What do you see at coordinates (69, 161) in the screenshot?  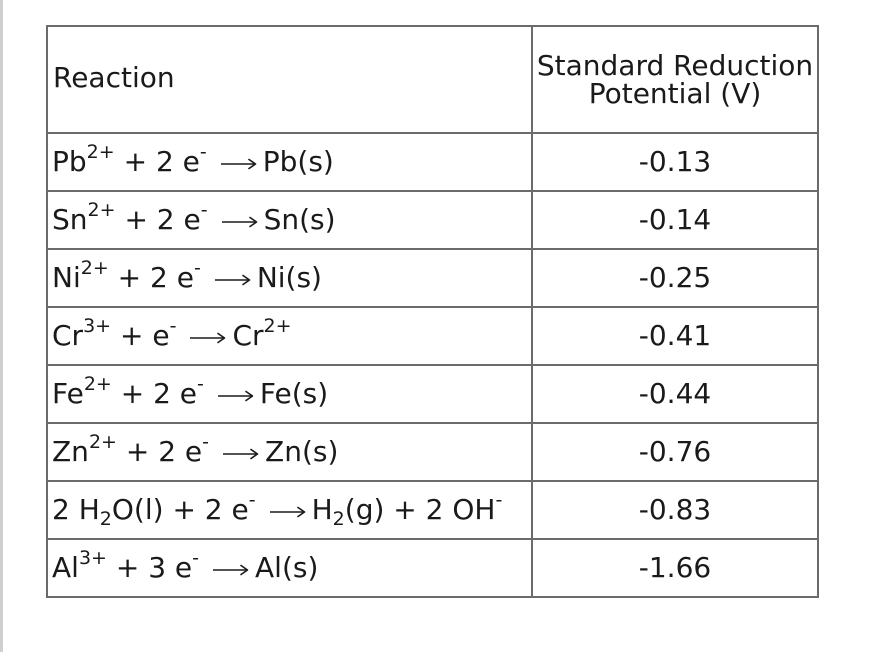 I see `formula-text: Pb` at bounding box center [69, 161].